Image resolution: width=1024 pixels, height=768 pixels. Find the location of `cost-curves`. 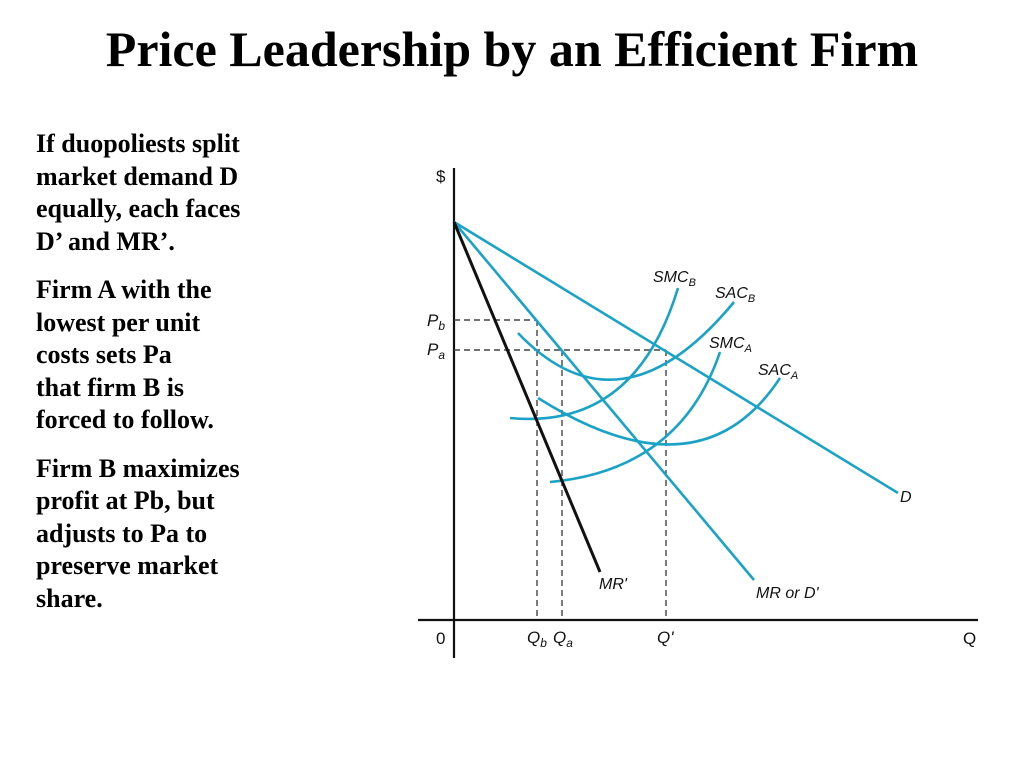

cost-curves is located at coordinates (645, 385).